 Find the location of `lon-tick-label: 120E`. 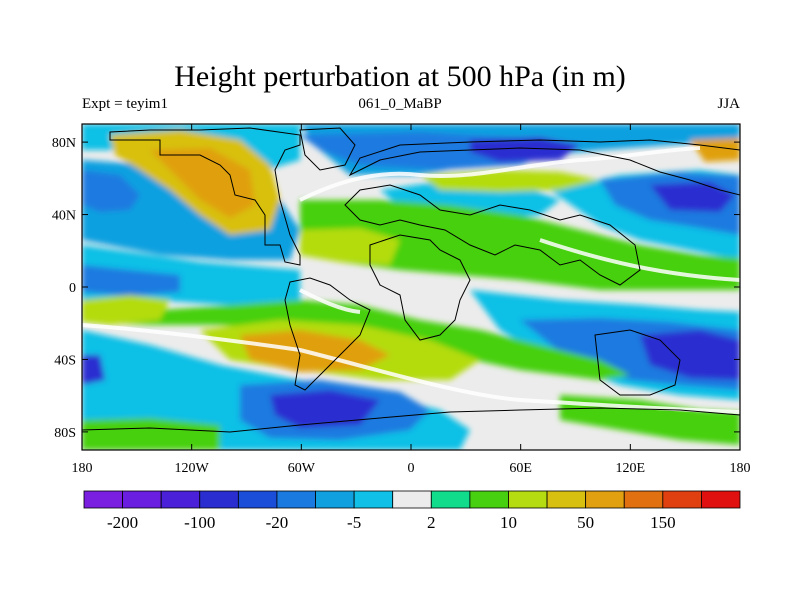

lon-tick-label: 120E is located at coordinates (631, 468).